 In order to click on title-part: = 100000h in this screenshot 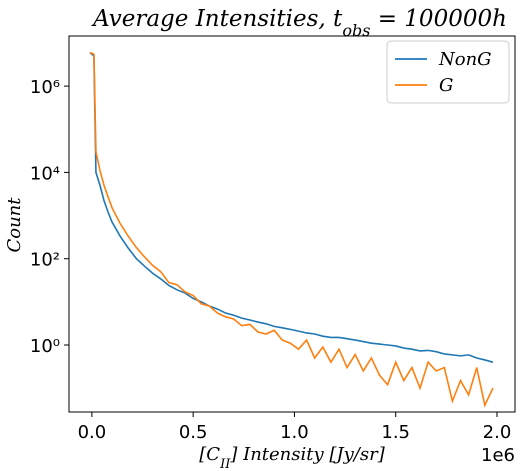, I will do `click(438, 19)`.